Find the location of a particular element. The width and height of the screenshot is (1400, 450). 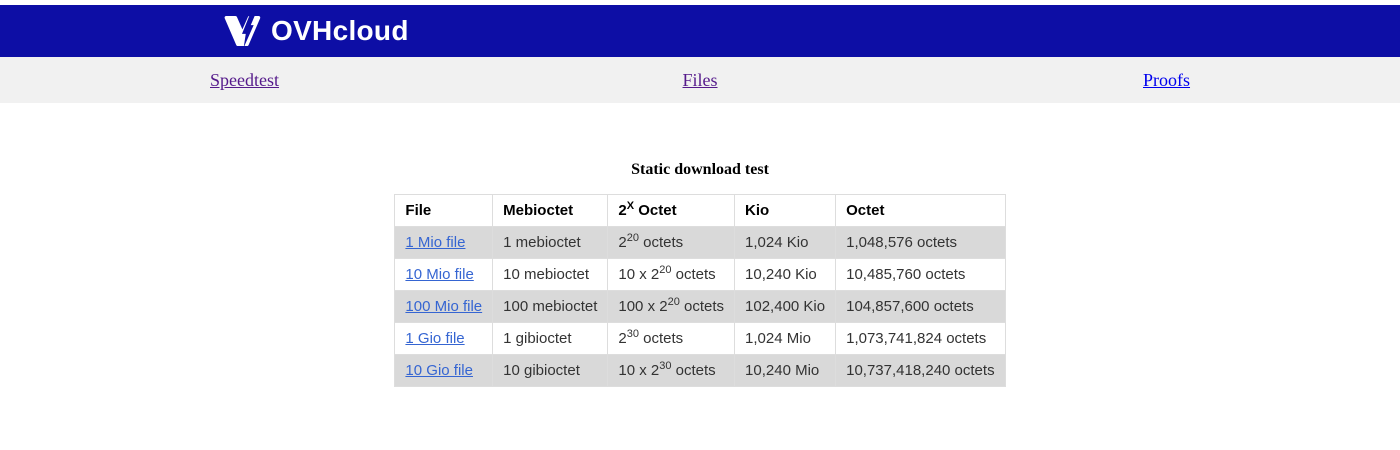

mebioctet-cell: 10 gibioctet is located at coordinates (550, 370).